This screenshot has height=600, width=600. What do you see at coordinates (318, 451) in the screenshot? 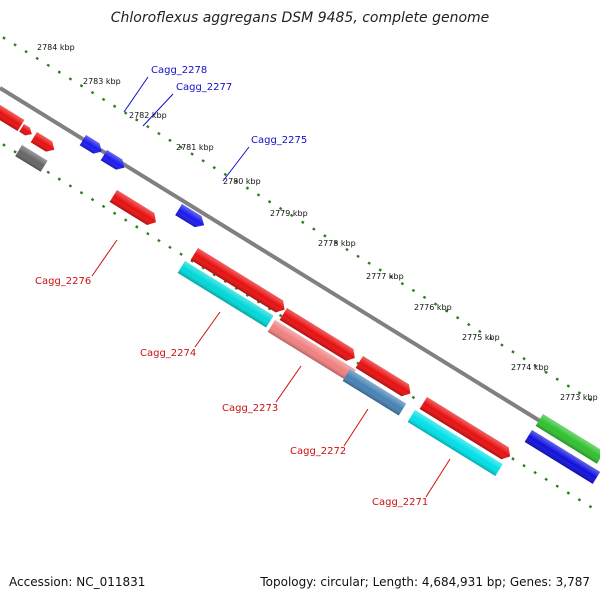
I see `gene-label: Cagg_2272` at bounding box center [318, 451].